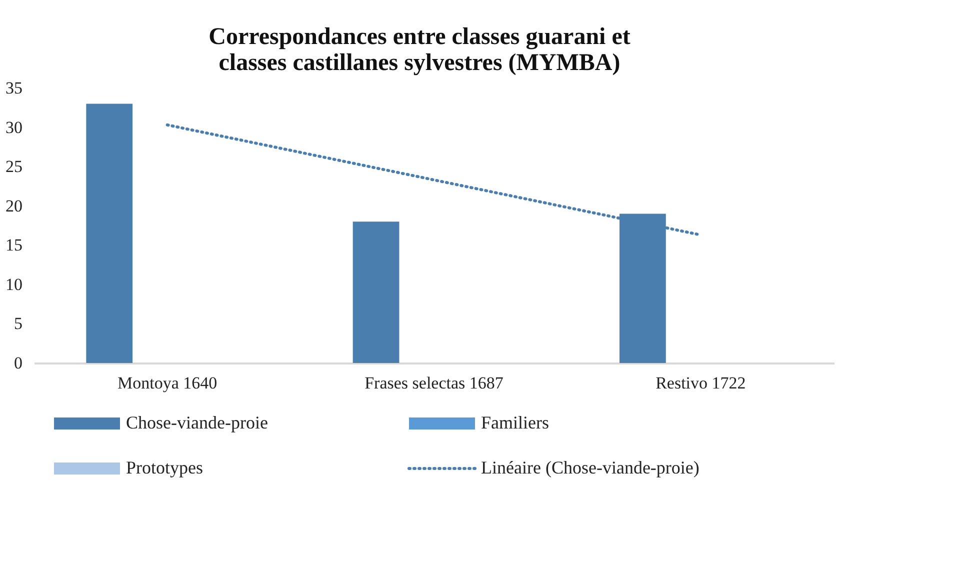 The height and width of the screenshot is (571, 957). Describe the element at coordinates (165, 468) in the screenshot. I see `legend-label: Prototypes` at that location.